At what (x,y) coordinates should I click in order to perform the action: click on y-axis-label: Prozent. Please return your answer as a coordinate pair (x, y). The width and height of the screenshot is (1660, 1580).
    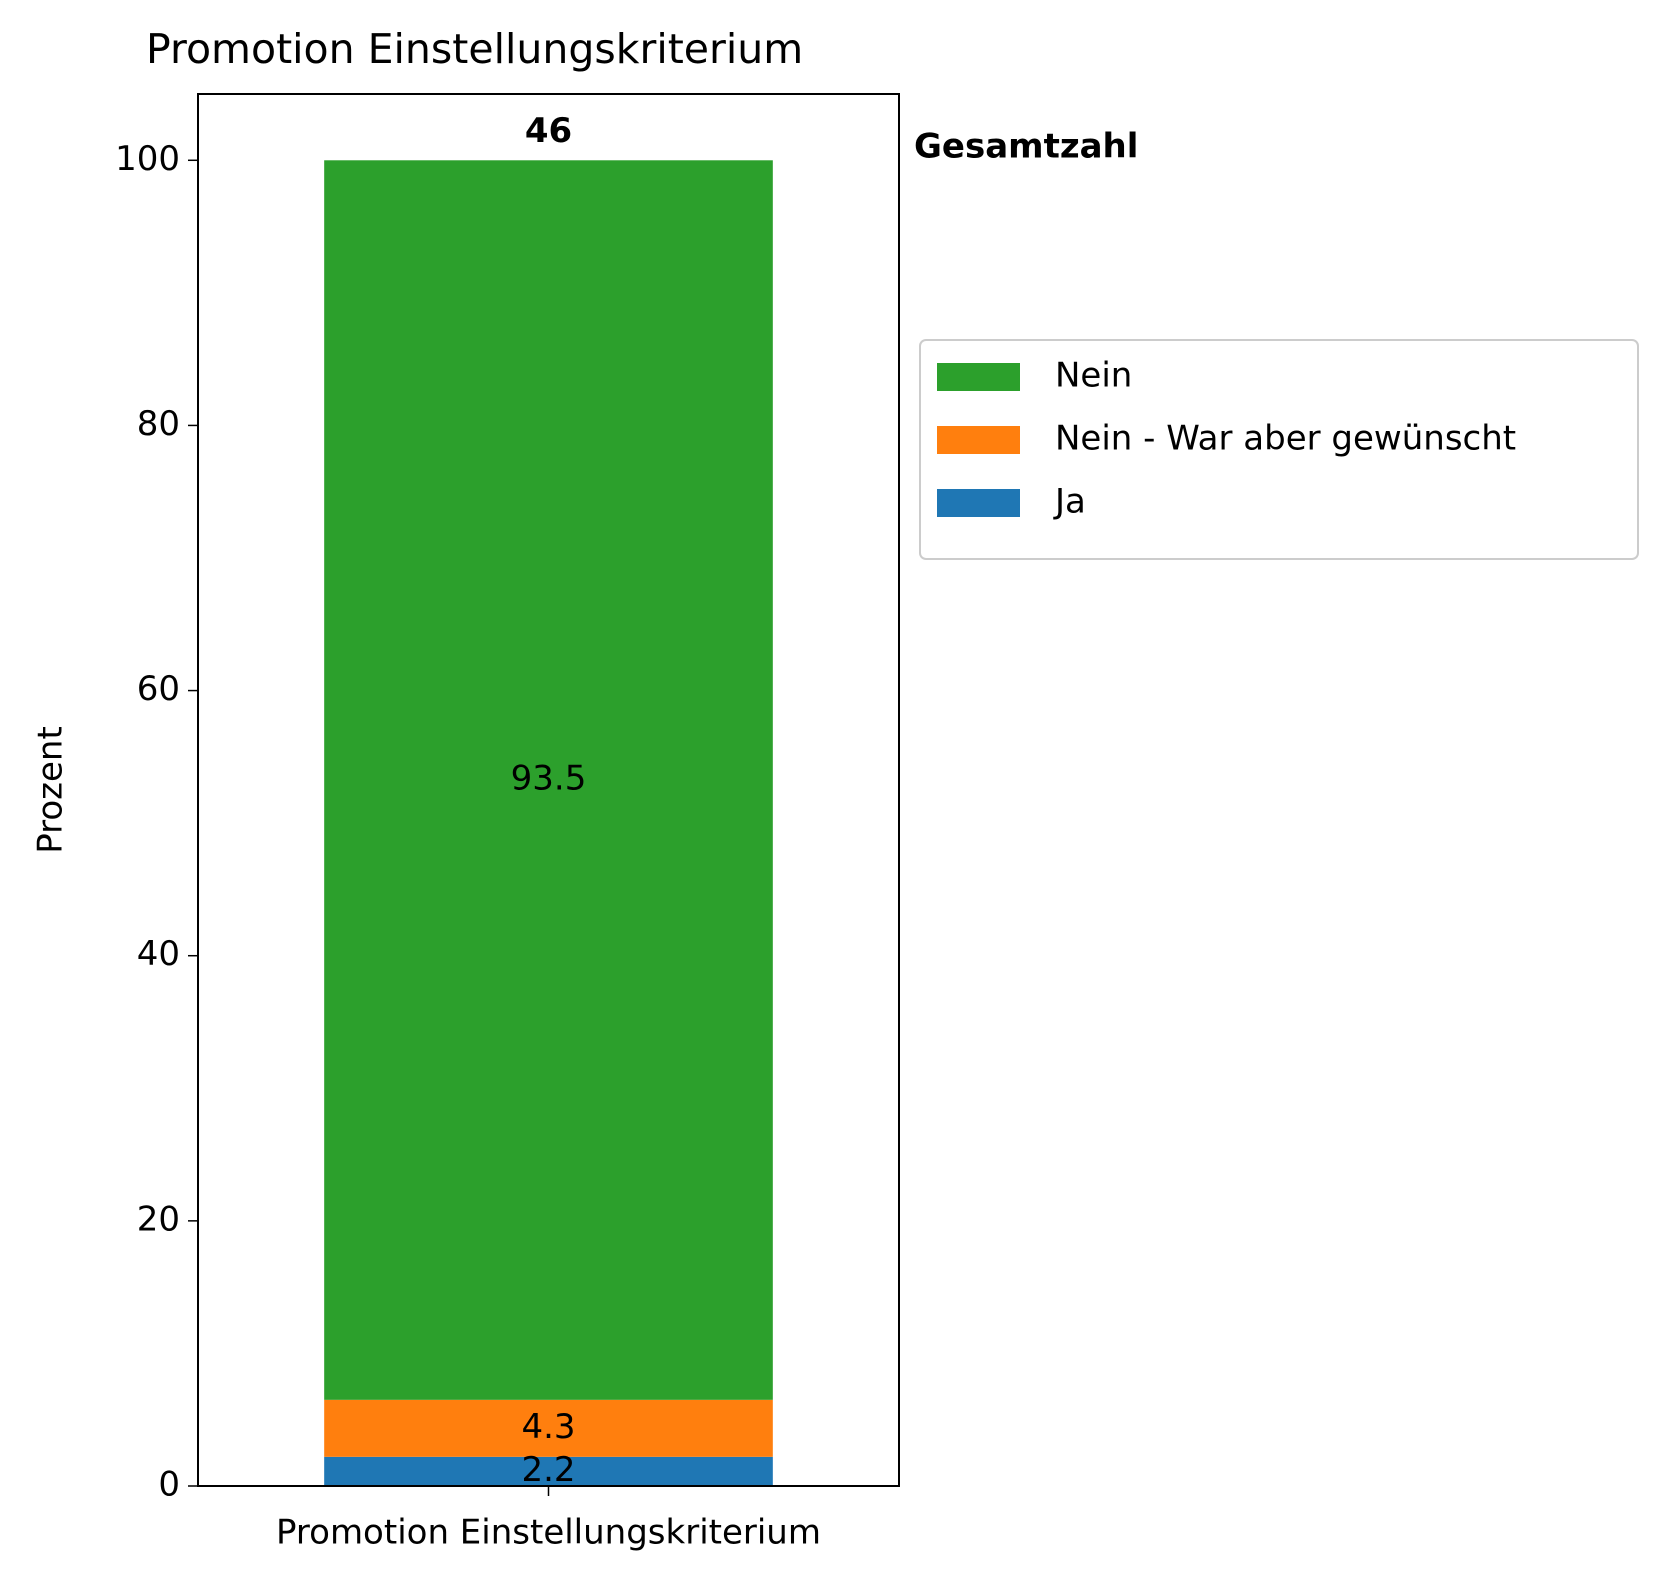
    Looking at the image, I should click on (51, 790).